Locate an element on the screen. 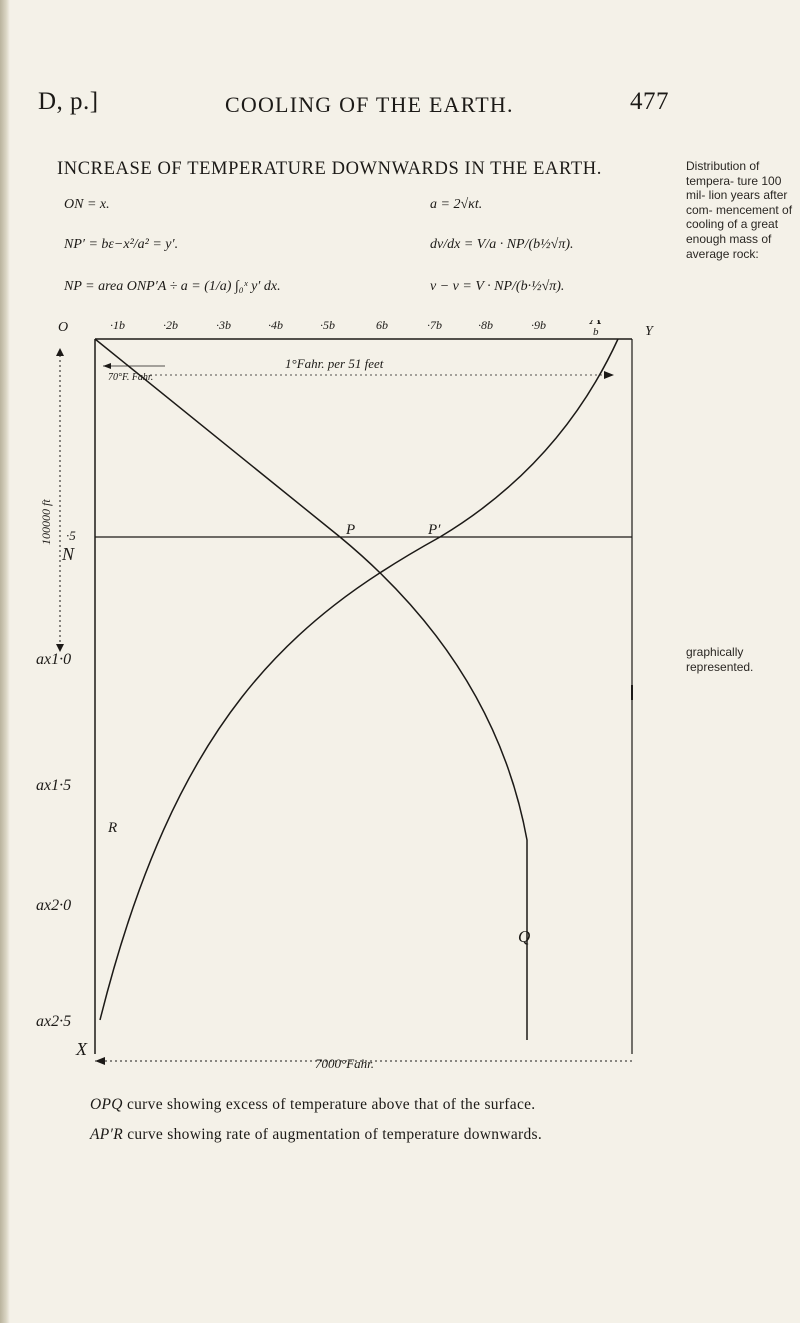 The width and height of the screenshot is (800, 1323). point-label-r: R is located at coordinates (112, 828).